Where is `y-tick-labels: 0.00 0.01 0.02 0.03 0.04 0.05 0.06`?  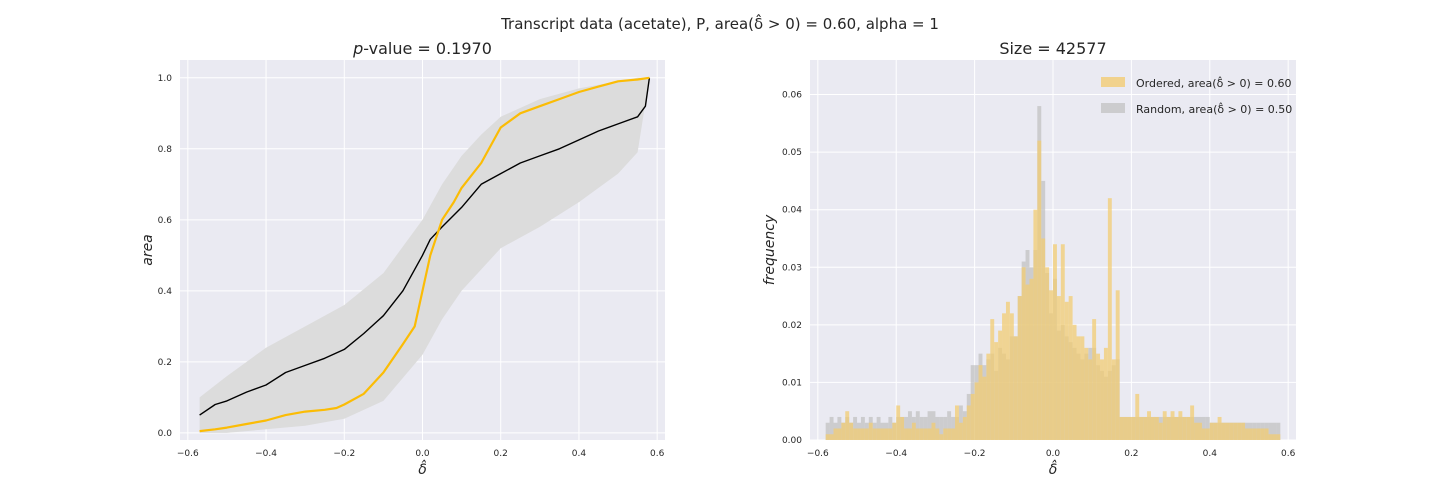 y-tick-labels: 0.00 0.01 0.02 0.03 0.04 0.05 0.06 is located at coordinates (792, 268).